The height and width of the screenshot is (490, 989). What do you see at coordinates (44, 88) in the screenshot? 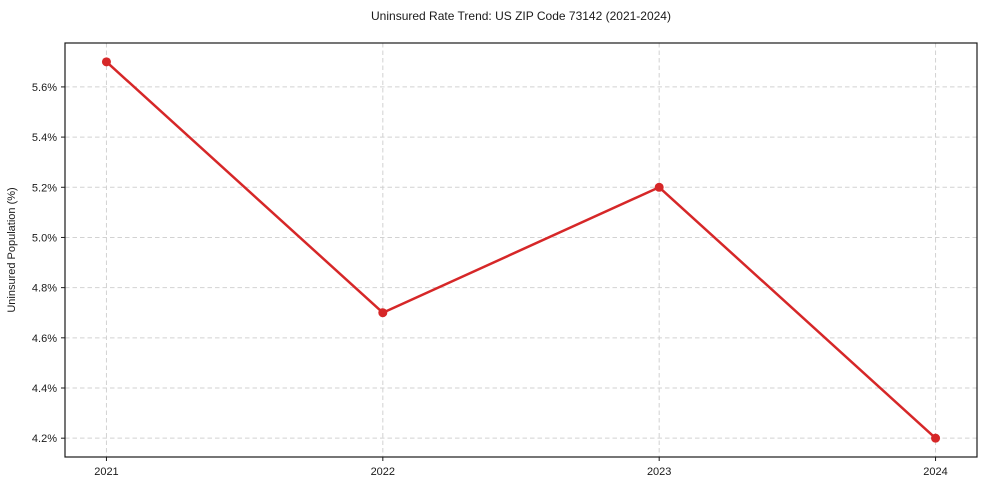
I see `y-tick-label: 5.6%` at bounding box center [44, 88].